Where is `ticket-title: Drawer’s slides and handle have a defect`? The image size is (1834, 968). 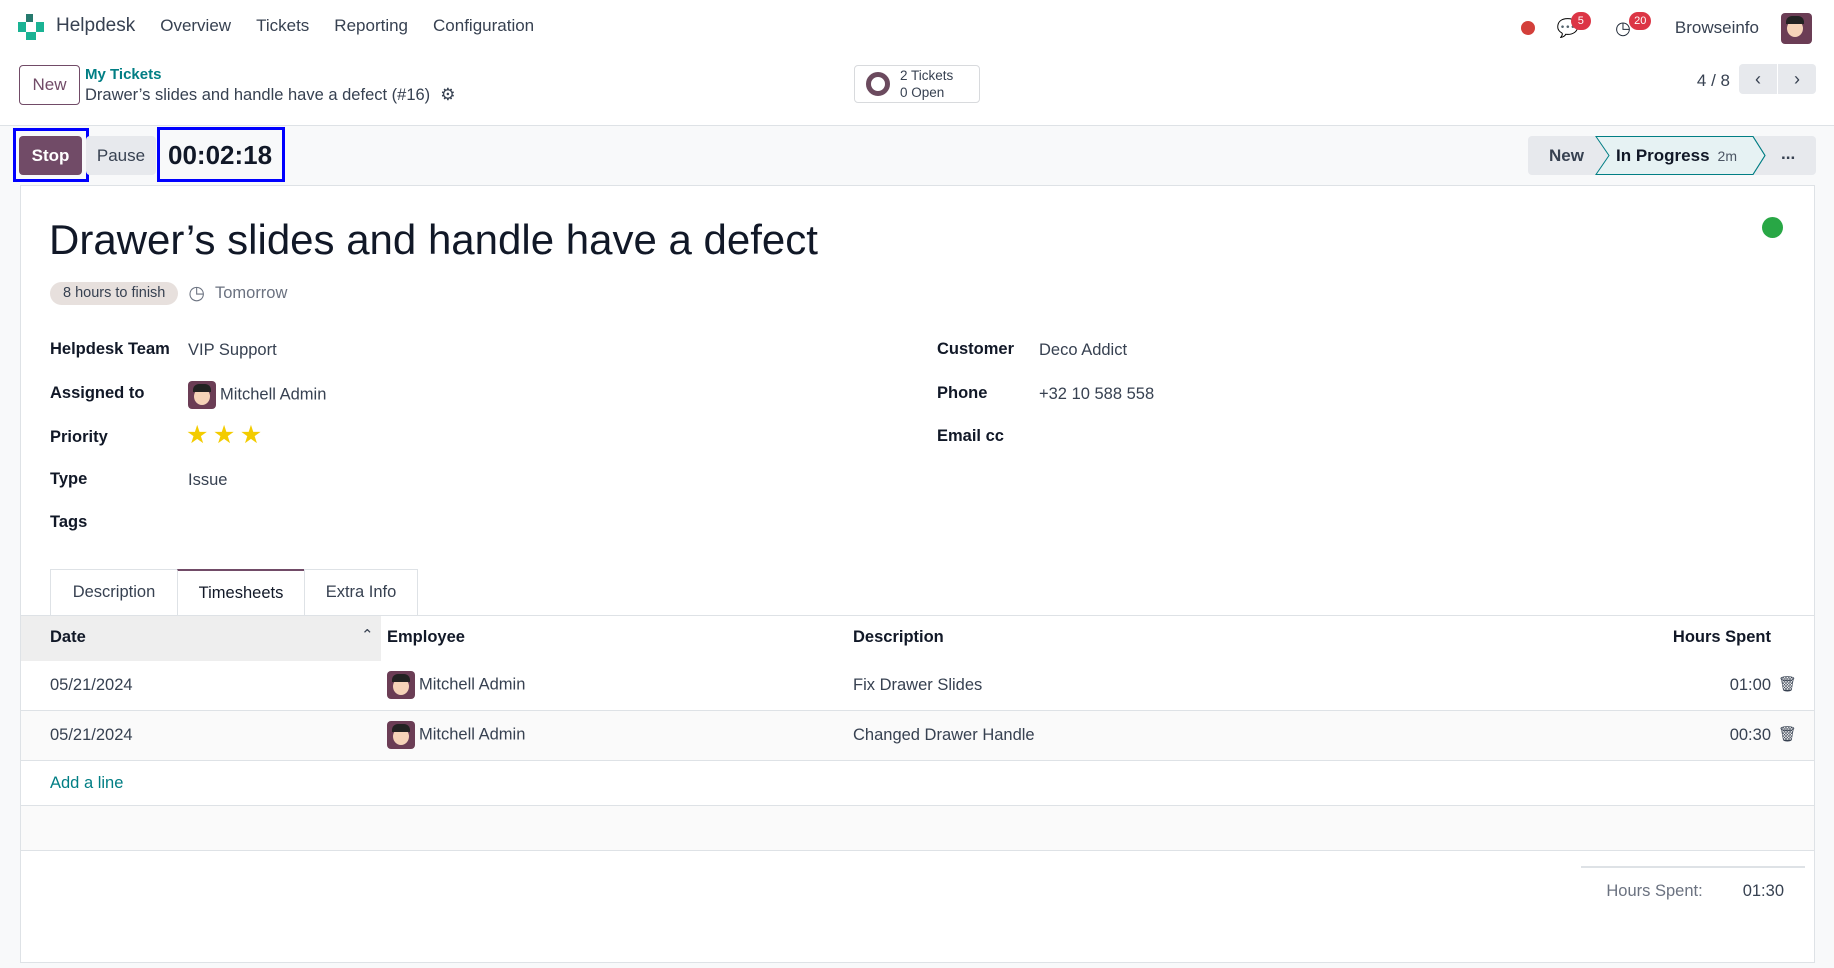
ticket-title: Drawer’s slides and handle have a defect is located at coordinates (433, 239).